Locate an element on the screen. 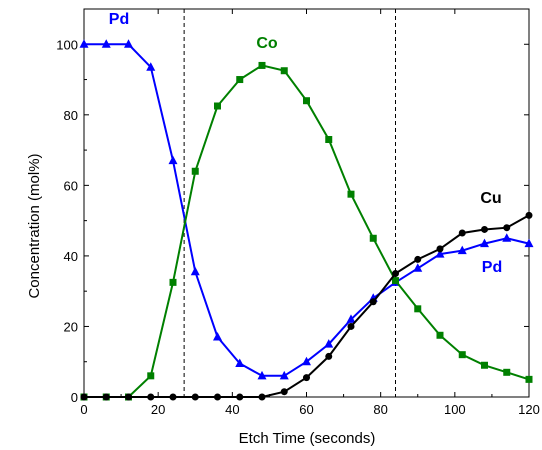 Image resolution: width=542 pixels, height=450 pixels. x-axis-title: Etch Time (seconds) is located at coordinates (307, 438).